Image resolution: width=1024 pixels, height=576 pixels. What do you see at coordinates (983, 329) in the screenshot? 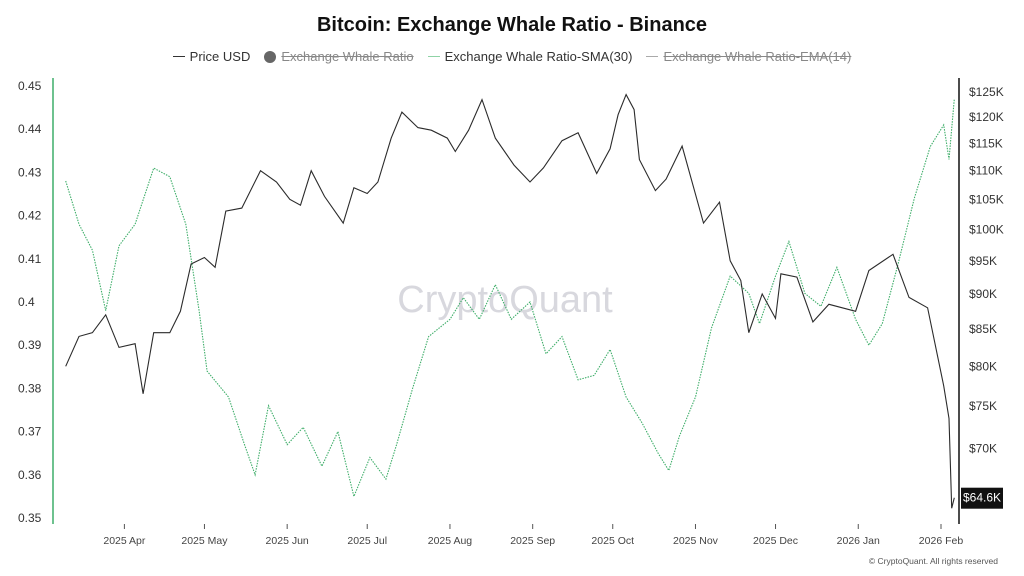
I see `y-right-tick-label: $85K` at bounding box center [983, 329].